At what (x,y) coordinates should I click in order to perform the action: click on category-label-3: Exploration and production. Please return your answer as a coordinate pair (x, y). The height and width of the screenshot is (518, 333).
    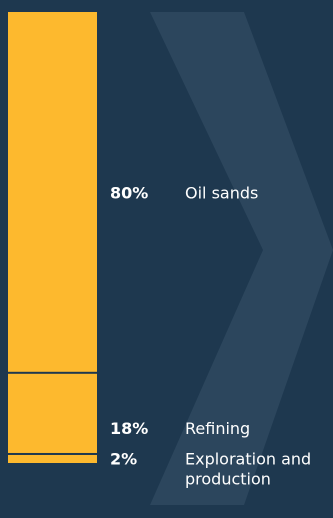
    Looking at the image, I should click on (248, 468).